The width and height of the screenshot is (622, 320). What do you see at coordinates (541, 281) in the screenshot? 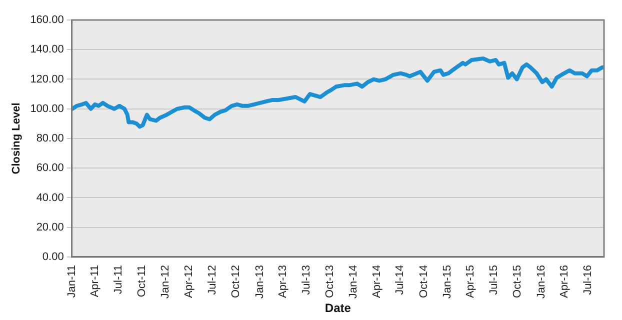
I see `x-tick-label: Jan-16` at bounding box center [541, 281].